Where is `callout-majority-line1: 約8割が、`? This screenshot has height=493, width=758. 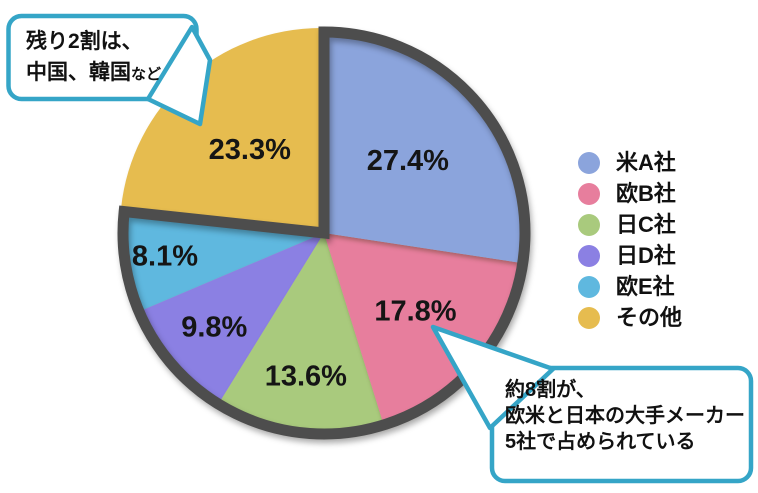 callout-majority-line1: 約8割が、 is located at coordinates (550, 390).